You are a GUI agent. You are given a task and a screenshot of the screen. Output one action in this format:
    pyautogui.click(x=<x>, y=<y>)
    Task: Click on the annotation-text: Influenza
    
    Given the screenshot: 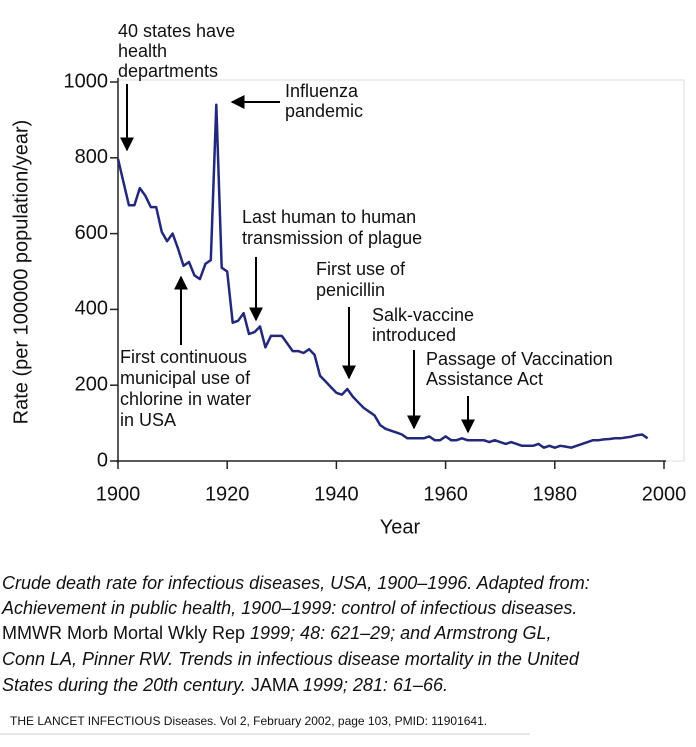 What is the action you would take?
    pyautogui.click(x=322, y=91)
    